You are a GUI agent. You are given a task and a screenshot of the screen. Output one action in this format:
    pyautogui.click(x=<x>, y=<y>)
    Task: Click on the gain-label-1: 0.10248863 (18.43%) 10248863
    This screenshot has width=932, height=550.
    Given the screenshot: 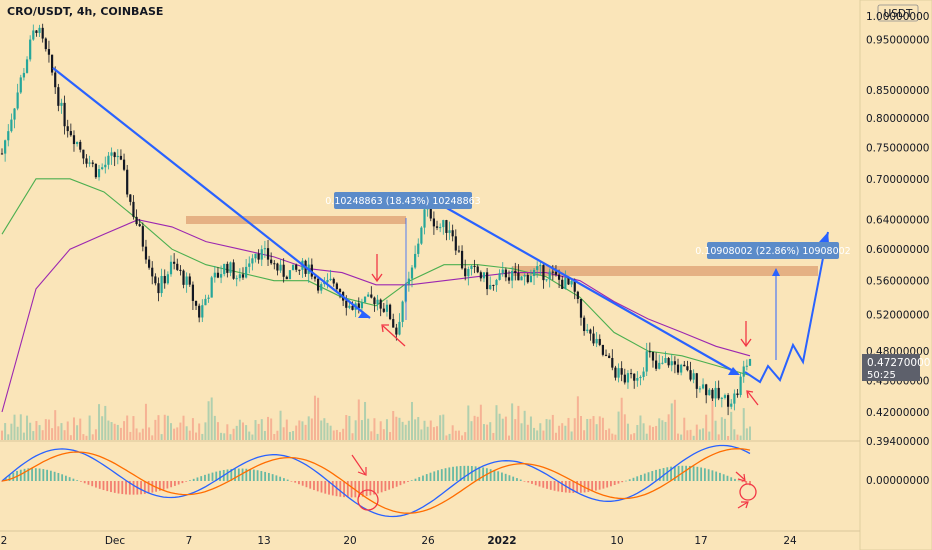 What is the action you would take?
    pyautogui.click(x=403, y=200)
    